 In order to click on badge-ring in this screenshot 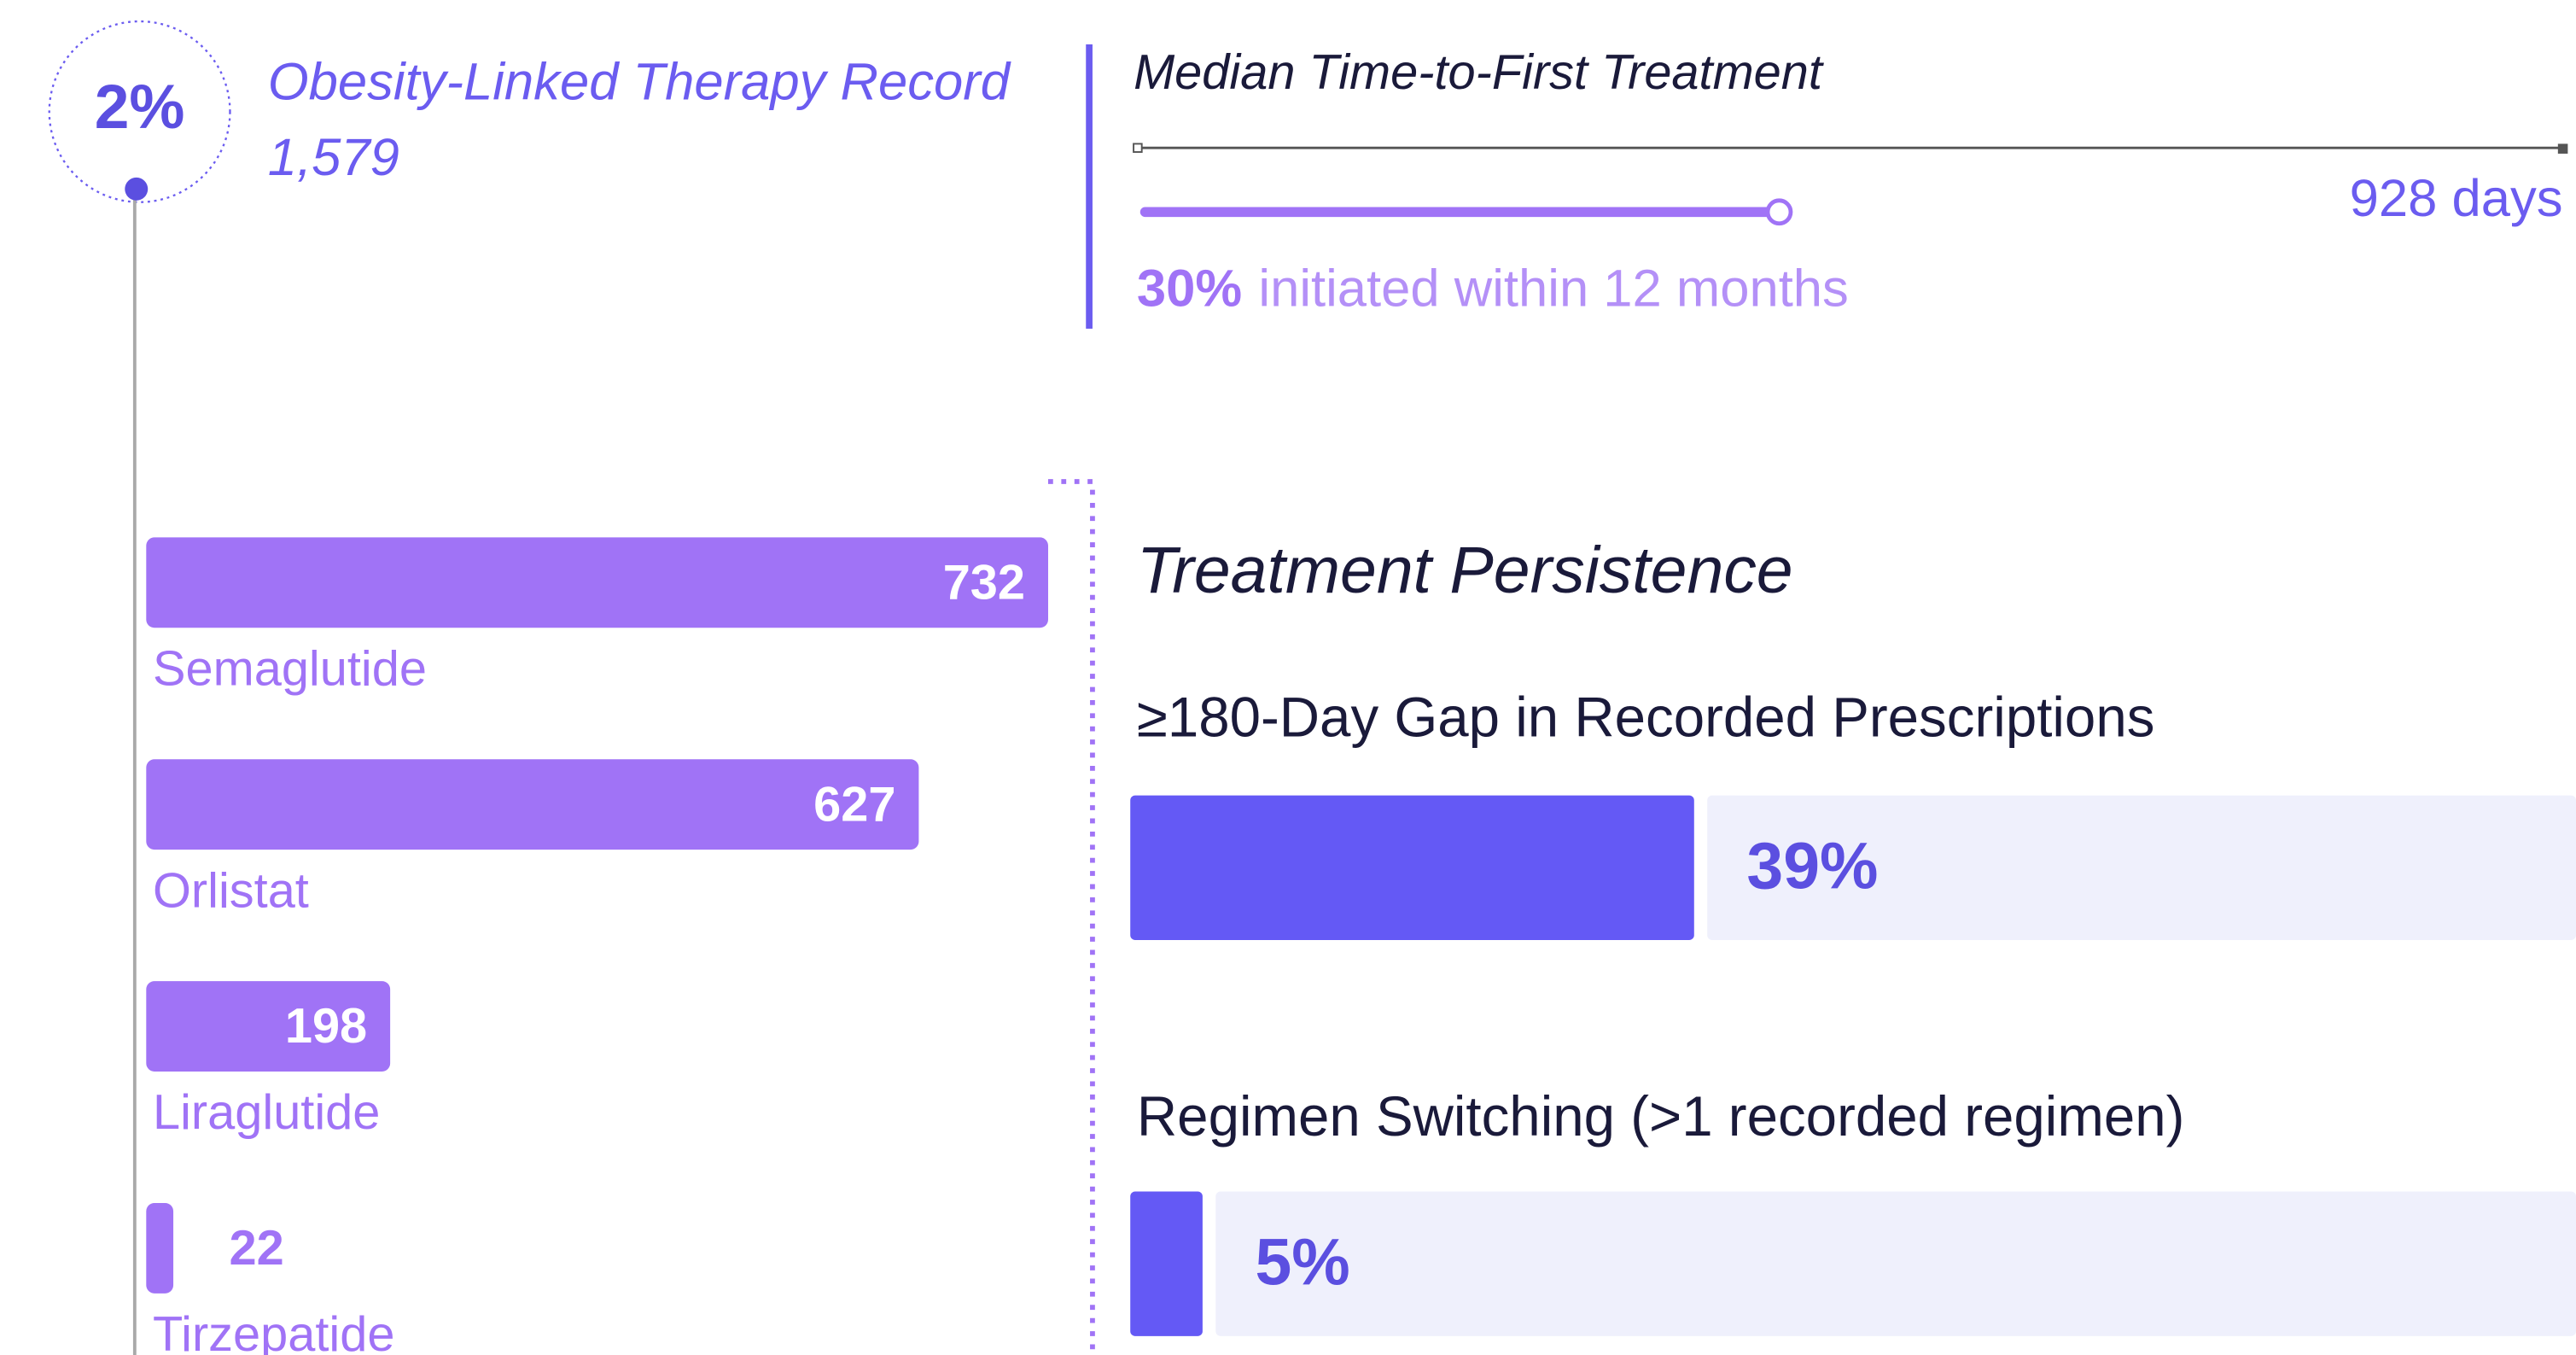, I will do `click(139, 111)`.